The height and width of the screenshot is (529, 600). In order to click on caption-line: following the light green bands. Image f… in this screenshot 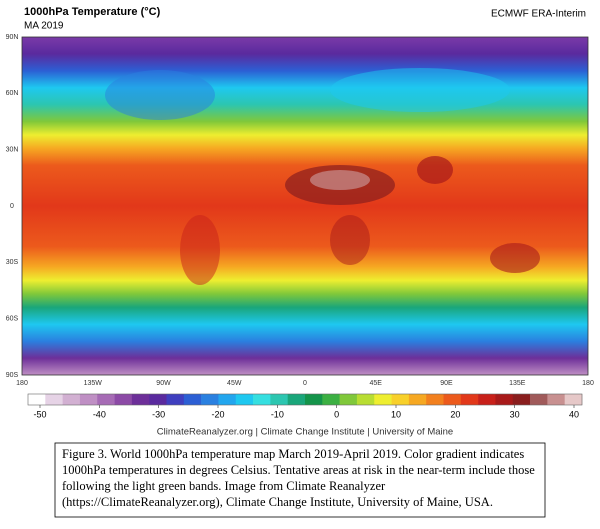, I will do `click(224, 486)`.